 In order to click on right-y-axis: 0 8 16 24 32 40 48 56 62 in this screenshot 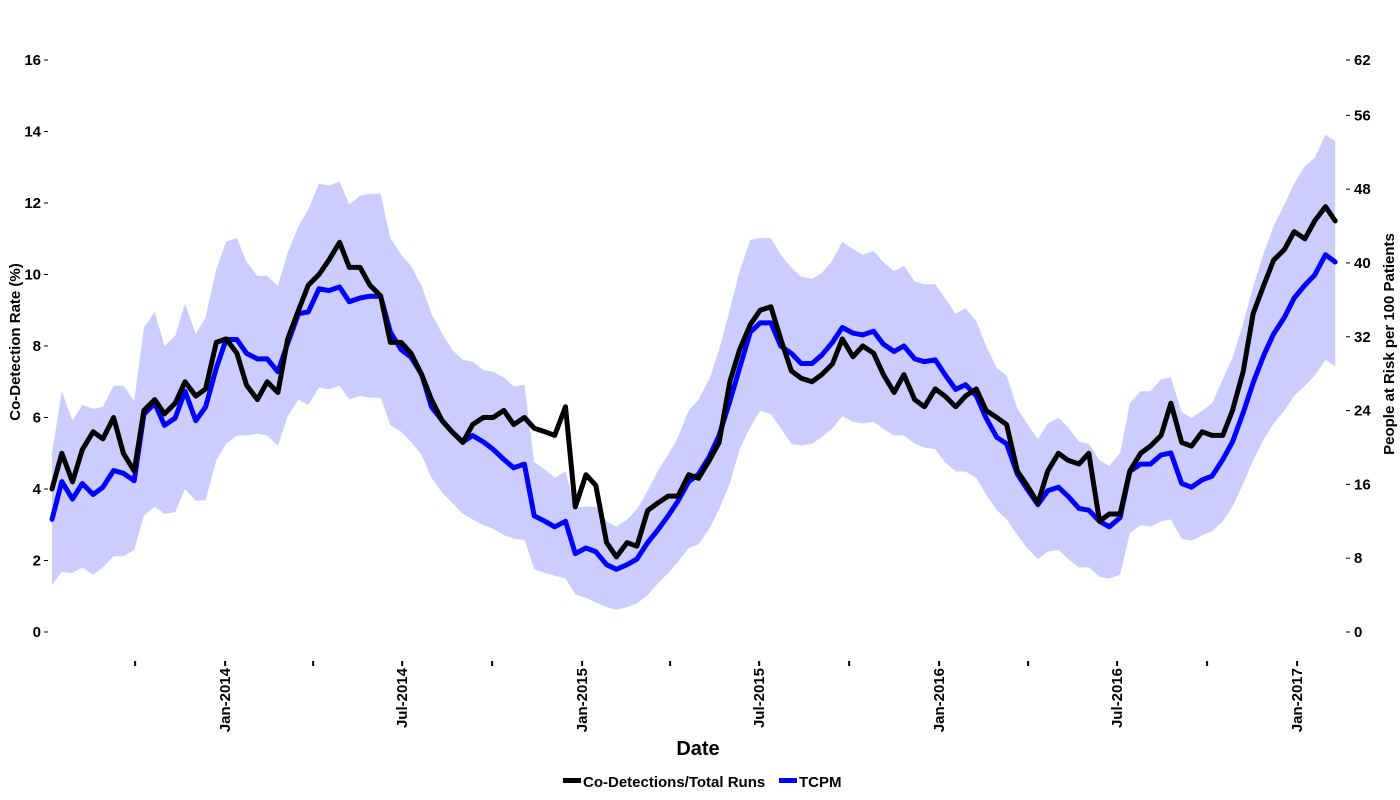, I will do `click(1358, 346)`.